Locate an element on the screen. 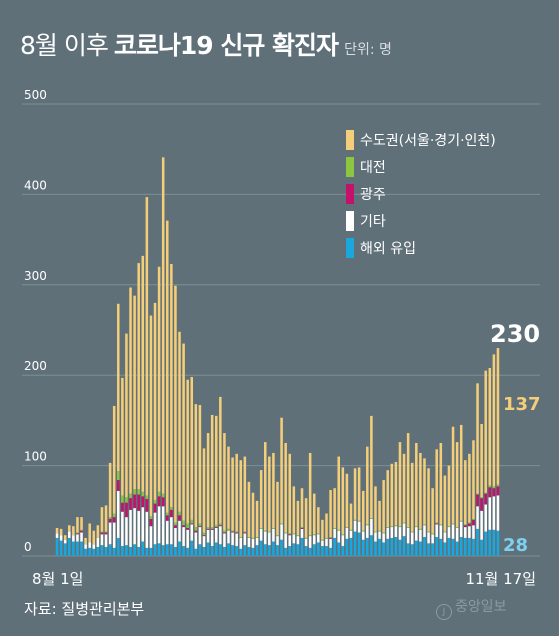  publisher-logo: J 중앙일보 is located at coordinates (471, 608).